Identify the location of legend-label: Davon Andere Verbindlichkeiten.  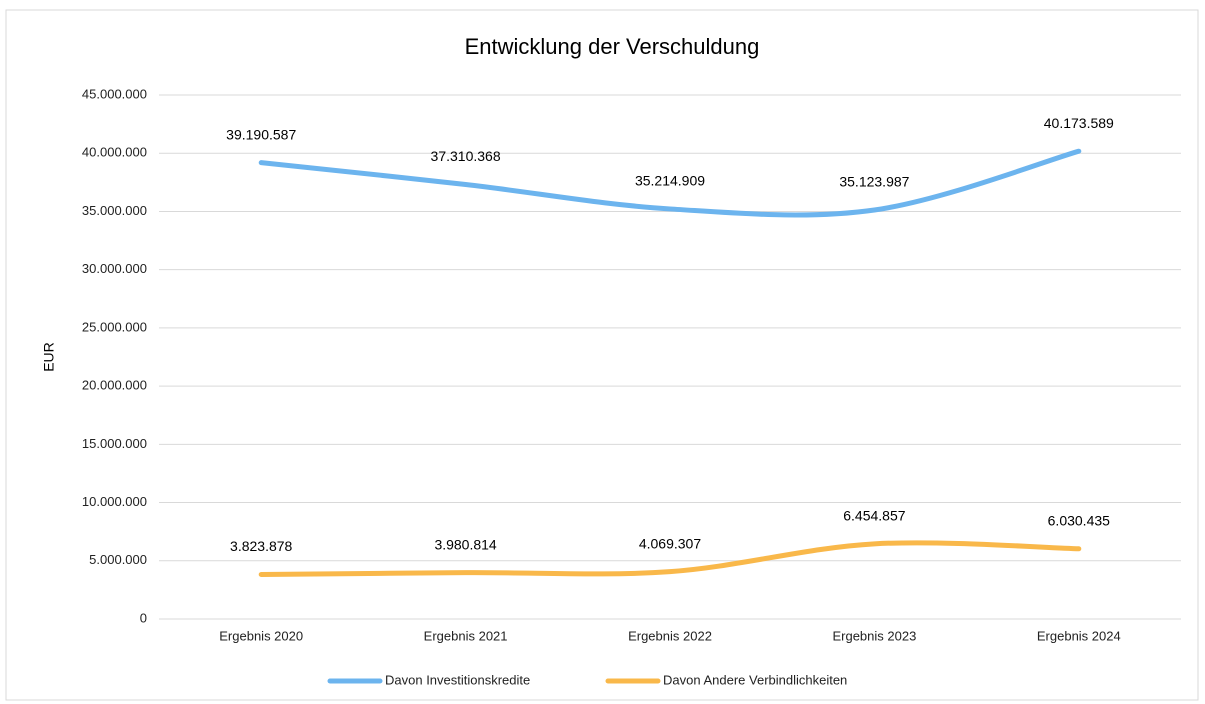
(755, 679).